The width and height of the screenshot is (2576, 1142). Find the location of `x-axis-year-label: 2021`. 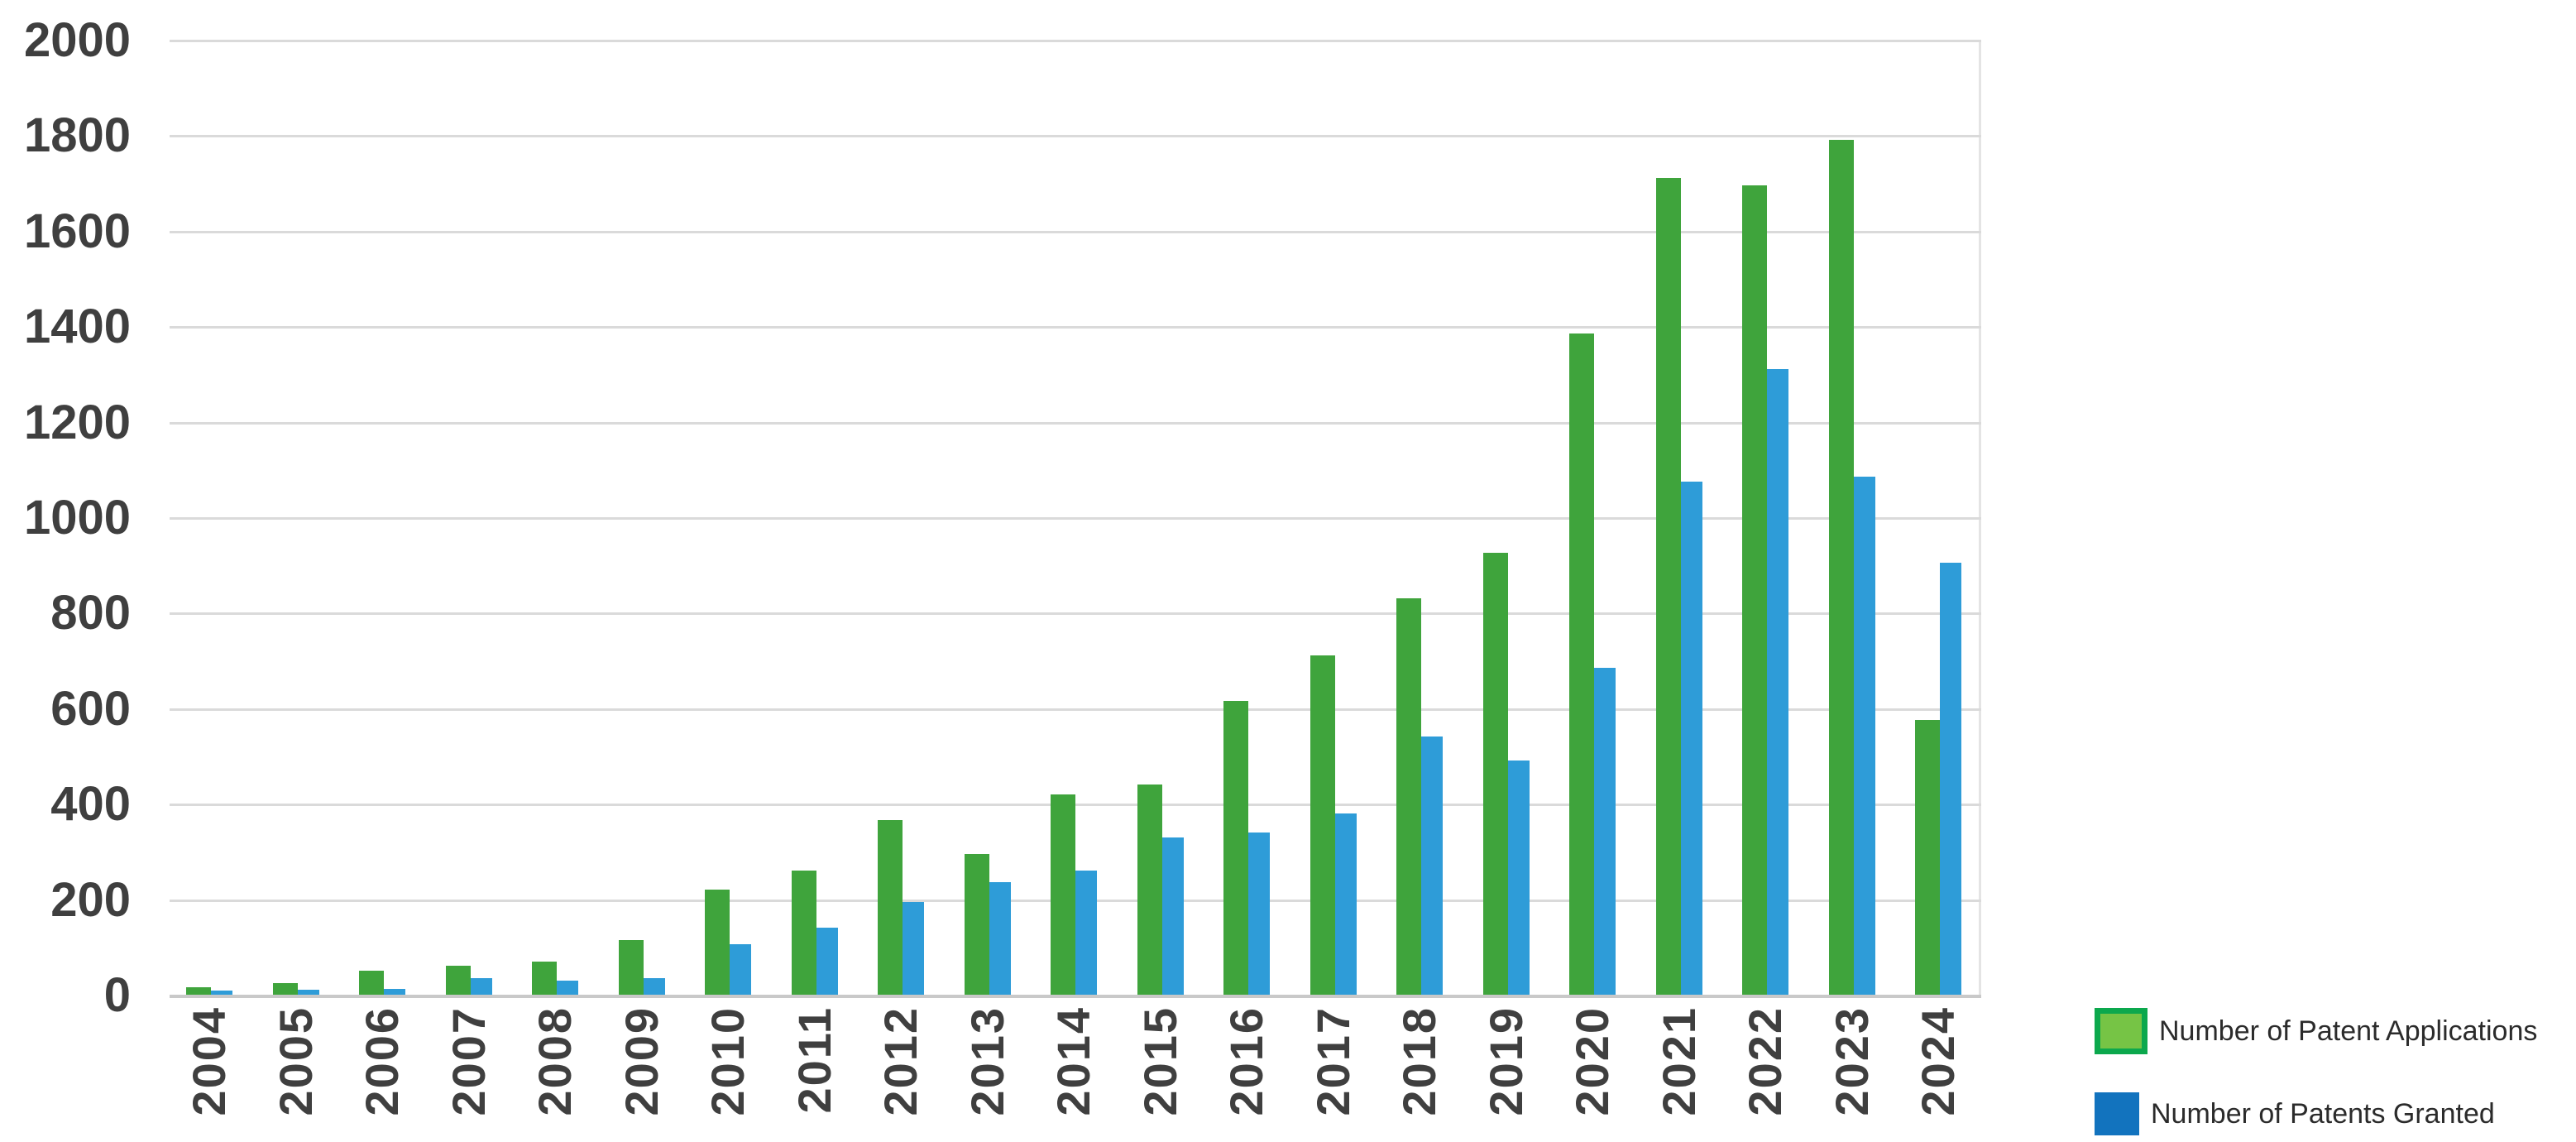

x-axis-year-label: 2021 is located at coordinates (1679, 1061).